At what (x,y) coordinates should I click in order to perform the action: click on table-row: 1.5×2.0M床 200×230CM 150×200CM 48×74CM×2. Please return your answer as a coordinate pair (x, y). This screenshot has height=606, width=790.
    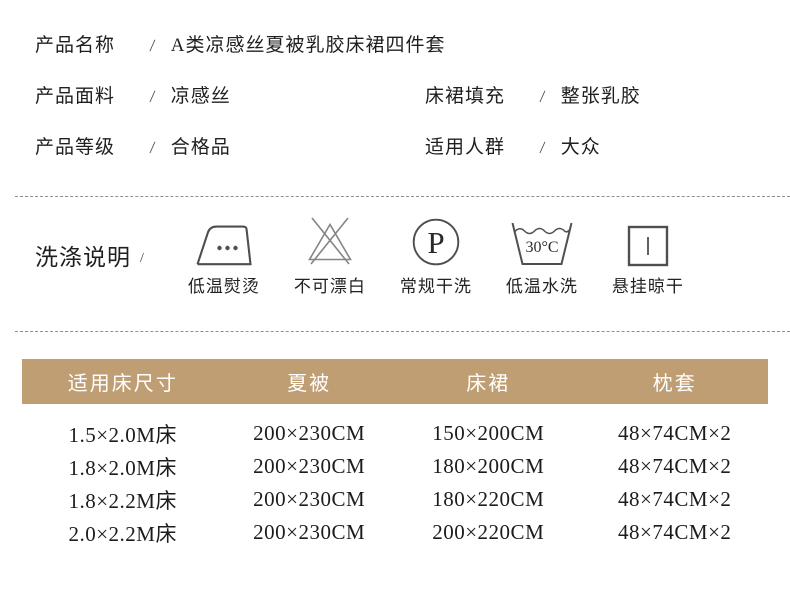
    Looking at the image, I should click on (395, 433).